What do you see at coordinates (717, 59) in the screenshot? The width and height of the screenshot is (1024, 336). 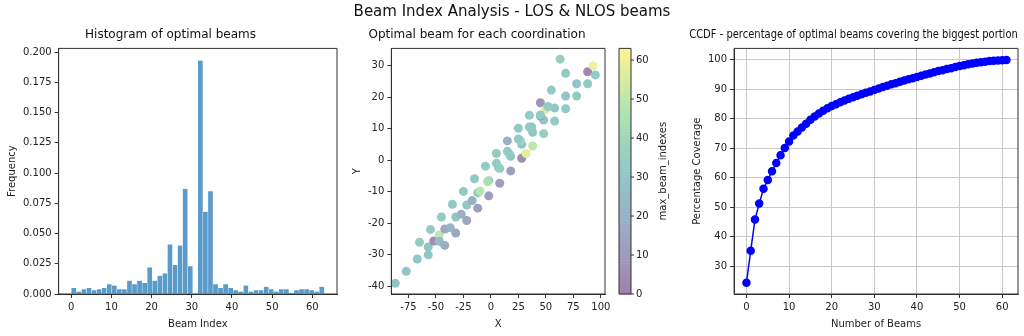 I see `y-tick-label: 100` at bounding box center [717, 59].